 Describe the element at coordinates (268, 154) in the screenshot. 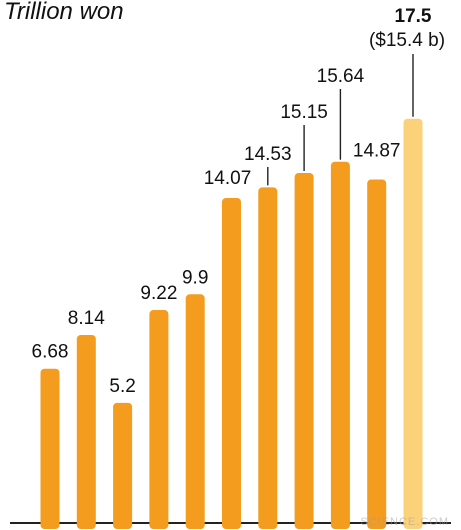

I see `data-label: 14.53` at that location.